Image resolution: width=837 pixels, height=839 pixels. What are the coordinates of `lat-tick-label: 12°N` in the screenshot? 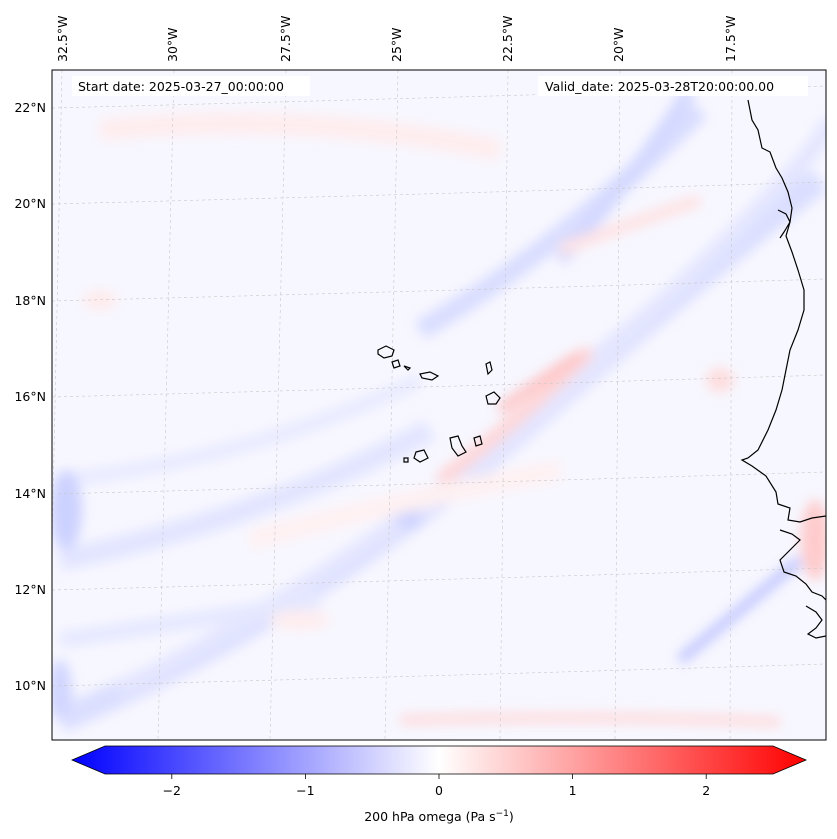 It's located at (30, 589).